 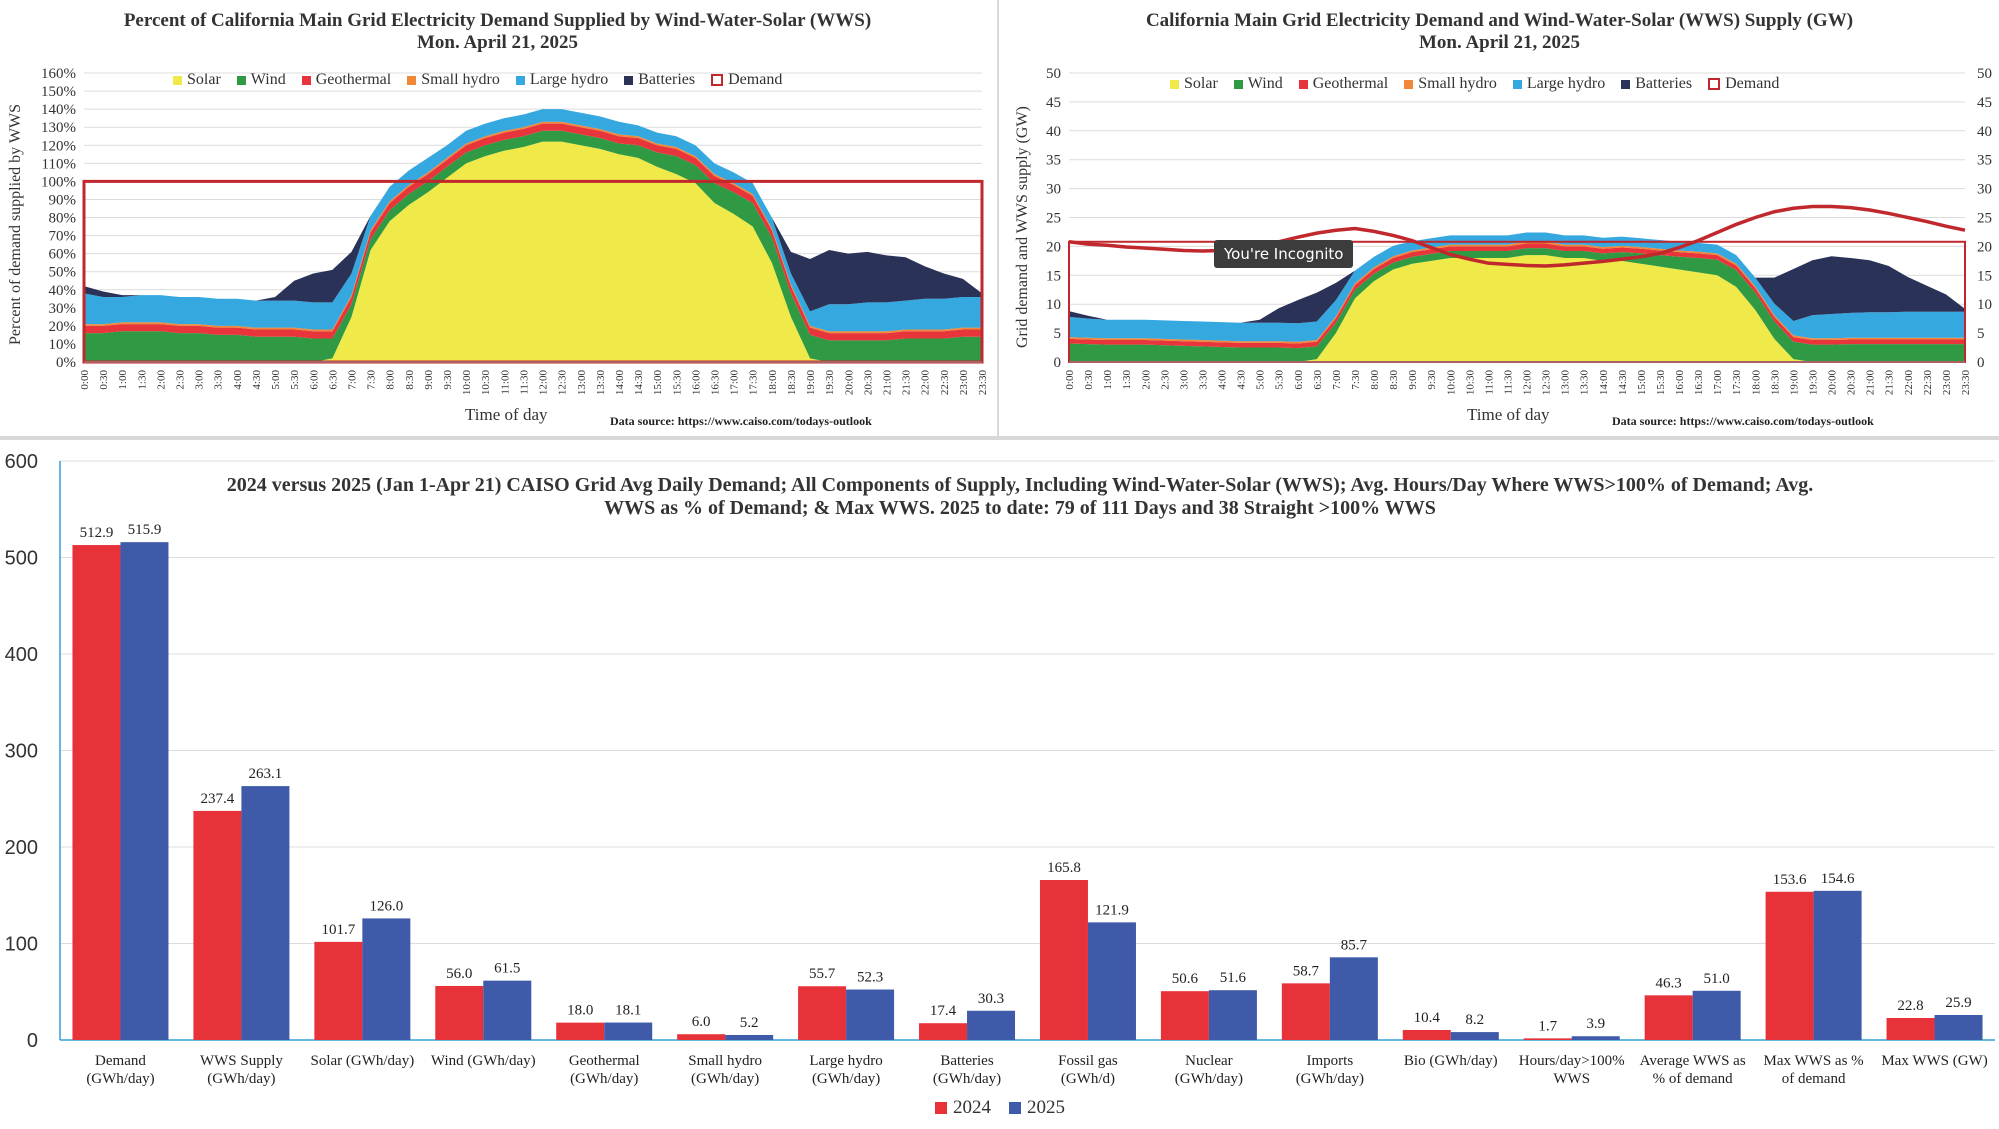 What do you see at coordinates (1585, 383) in the screenshot?
I see `x-tick-label: 13:30` at bounding box center [1585, 383].